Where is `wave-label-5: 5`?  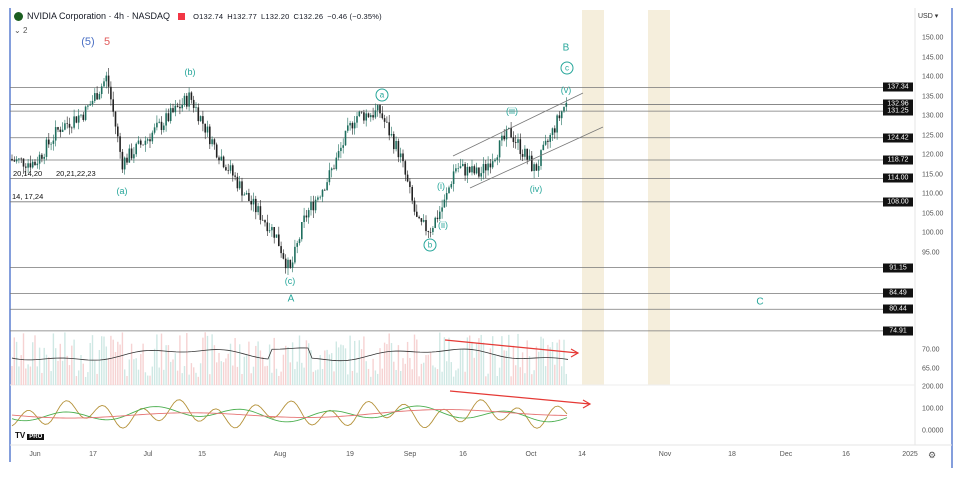 wave-label-5: 5 is located at coordinates (107, 42).